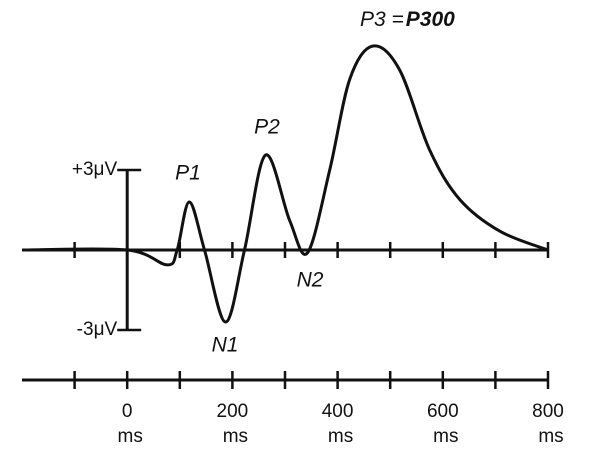 The image size is (590, 450). What do you see at coordinates (548, 411) in the screenshot?
I see `x-tick-label: 800` at bounding box center [548, 411].